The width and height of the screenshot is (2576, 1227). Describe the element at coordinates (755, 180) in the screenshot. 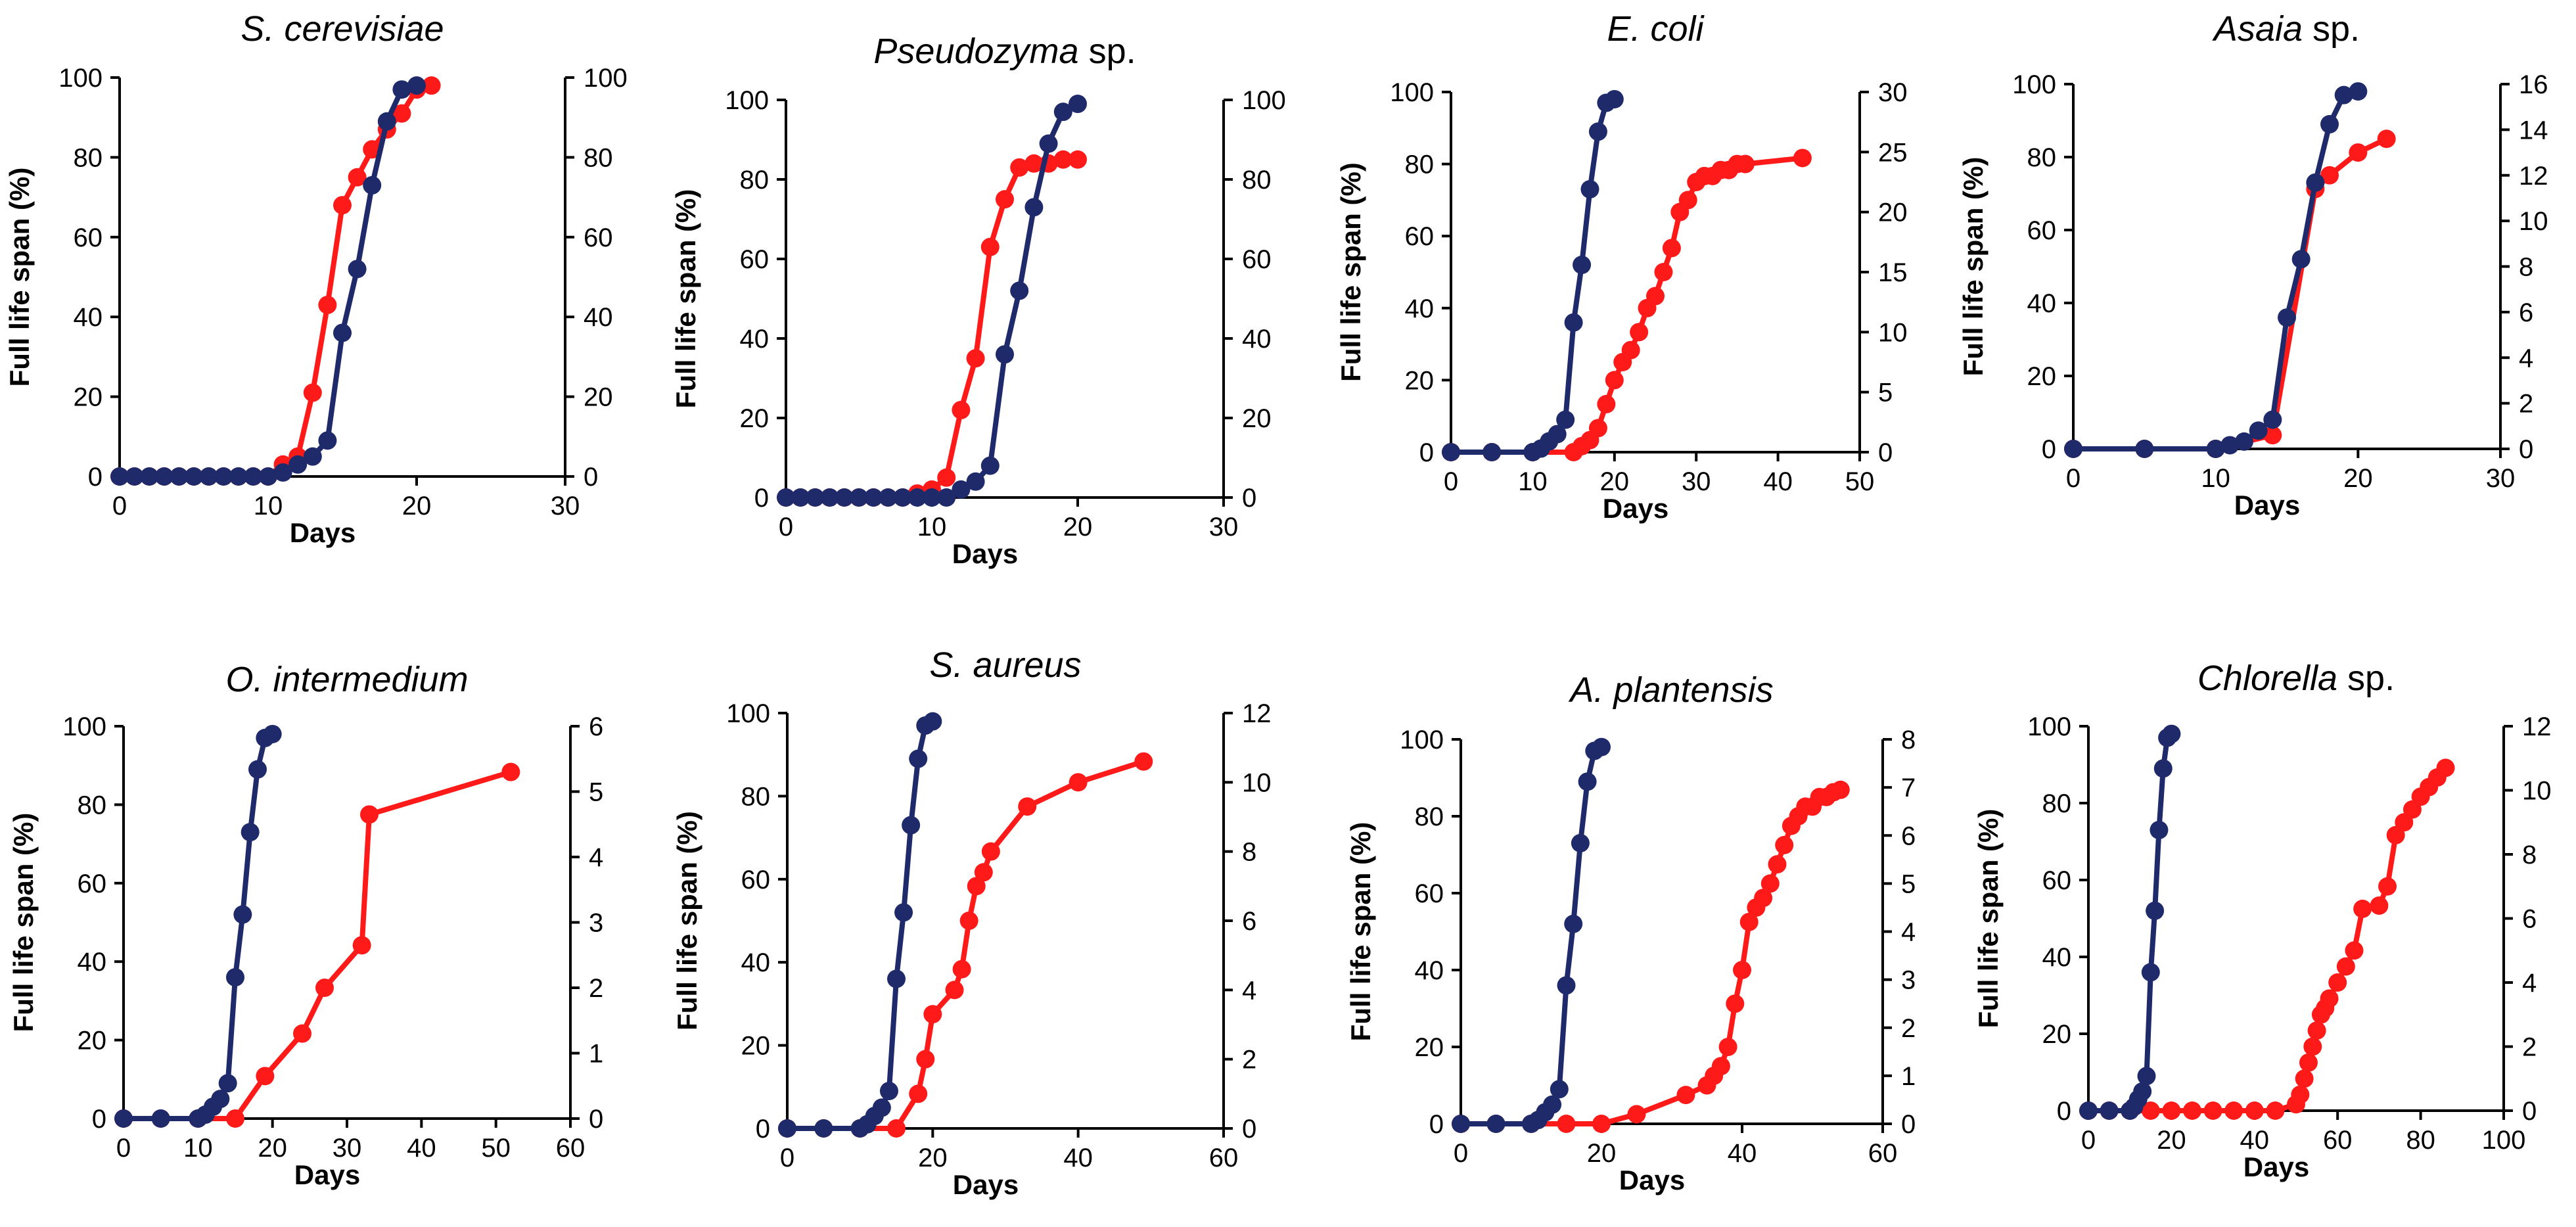

I see `y-tick-label: 80` at that location.